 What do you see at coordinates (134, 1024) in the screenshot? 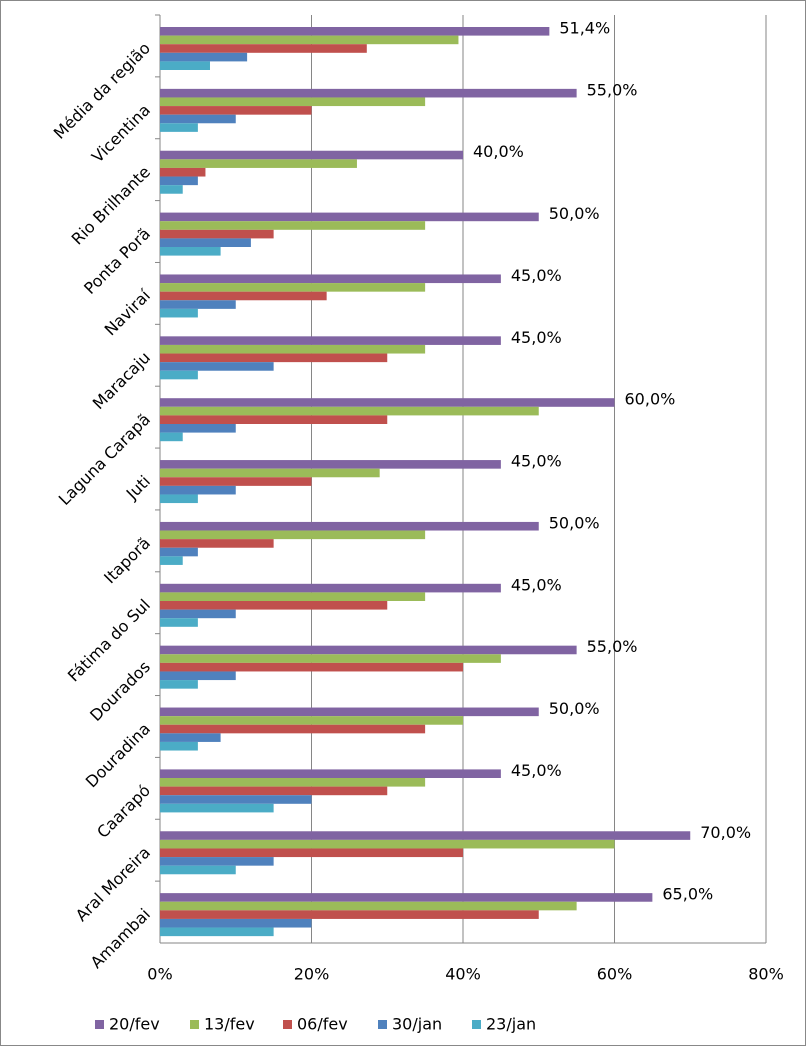
I see `legend-label: 20/fev` at bounding box center [134, 1024].